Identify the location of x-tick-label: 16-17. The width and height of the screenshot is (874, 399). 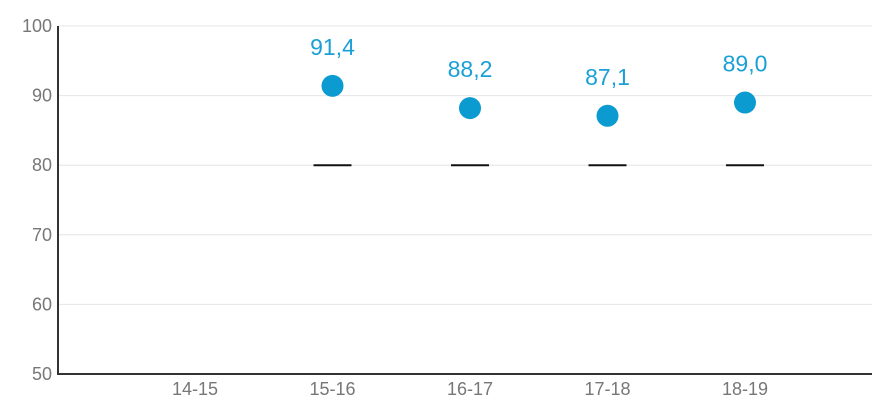
(470, 389).